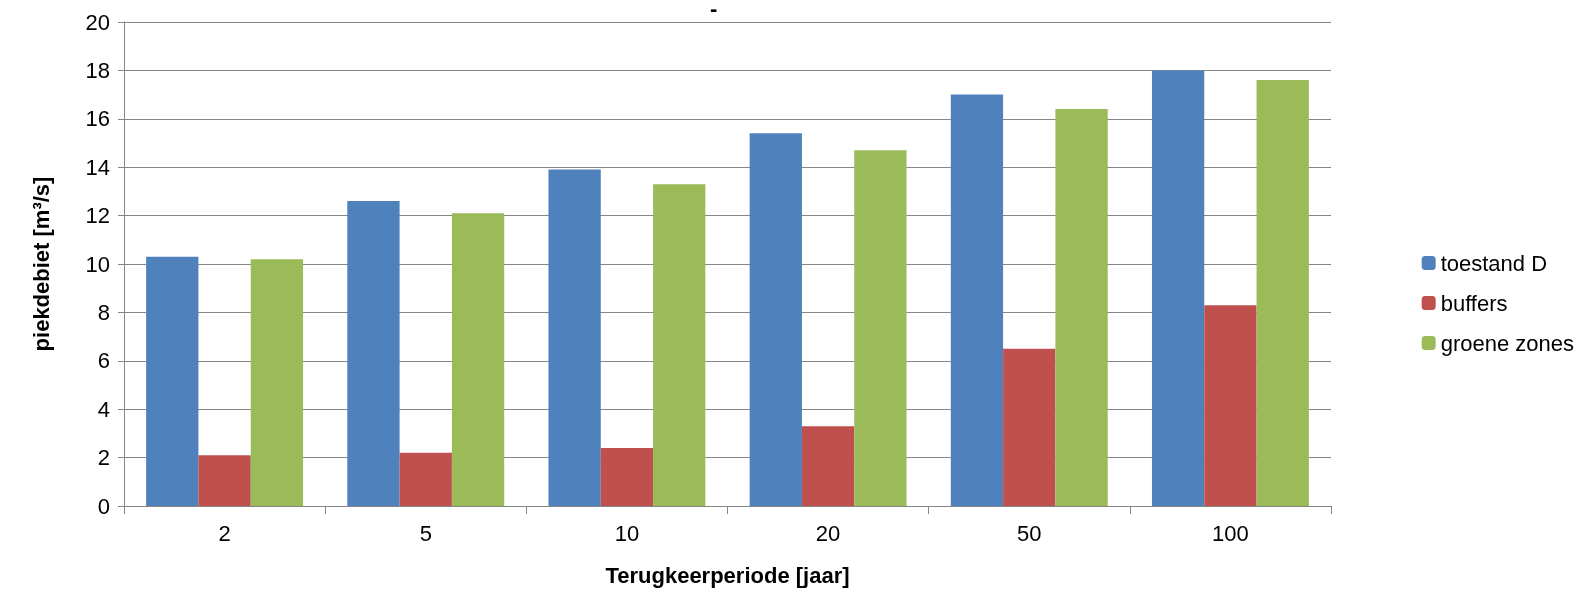  I want to click on chart-title: -, so click(714, 10).